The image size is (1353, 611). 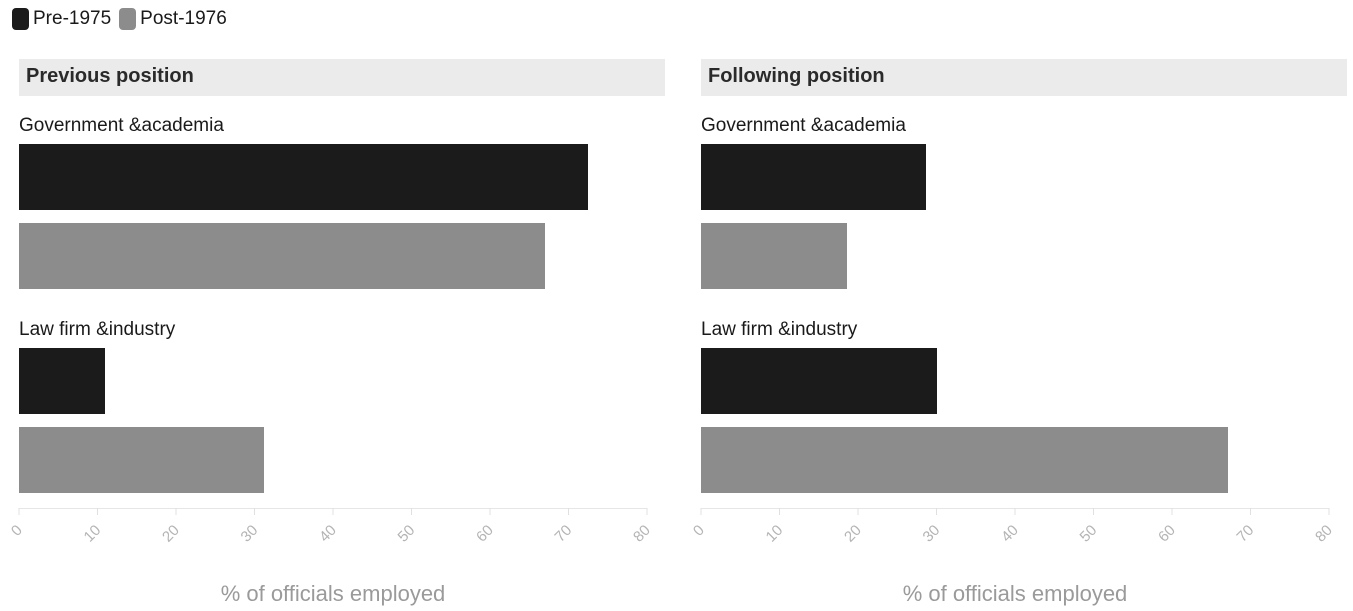 I want to click on legend-label-pre-1975: Pre-1975, so click(x=72, y=18).